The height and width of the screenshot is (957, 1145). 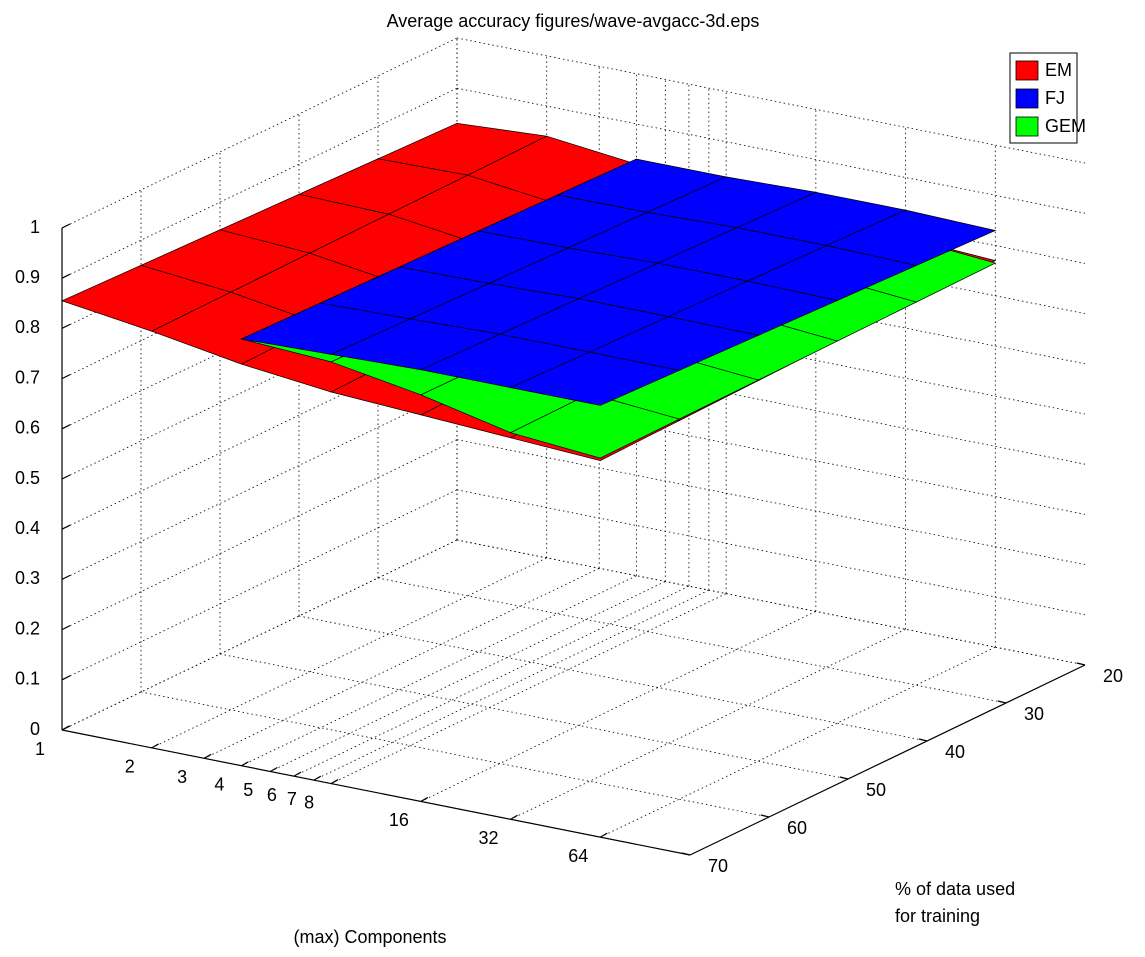 What do you see at coordinates (399, 820) in the screenshot?
I see `x-tick-label: 16` at bounding box center [399, 820].